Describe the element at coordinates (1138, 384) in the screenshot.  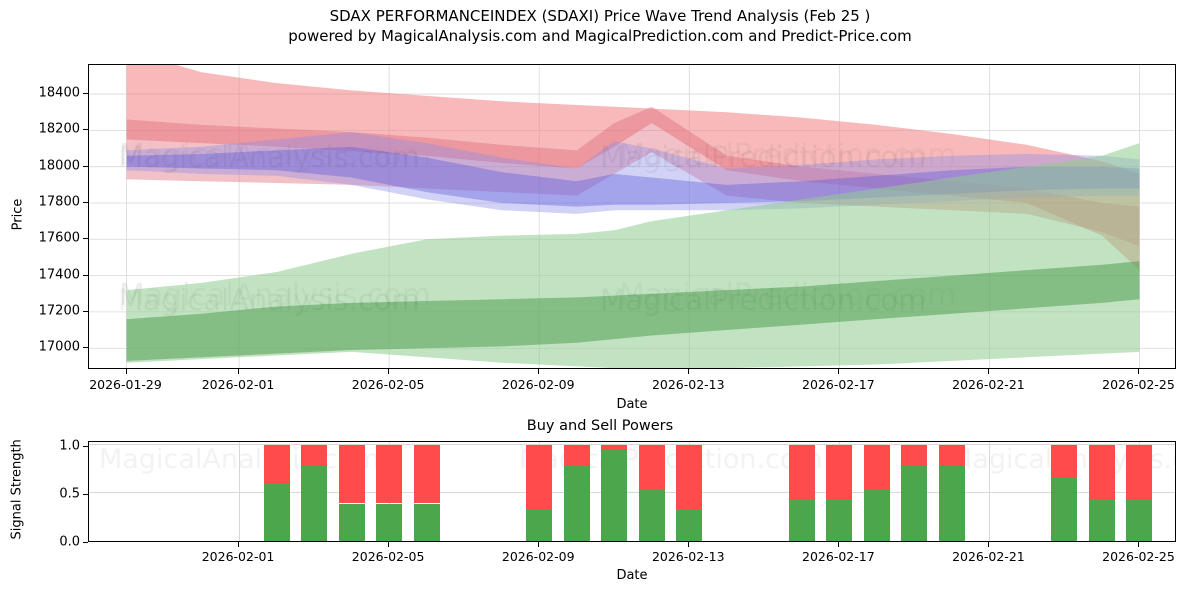
I see `price-x-tick-label: 2026-02-25` at that location.